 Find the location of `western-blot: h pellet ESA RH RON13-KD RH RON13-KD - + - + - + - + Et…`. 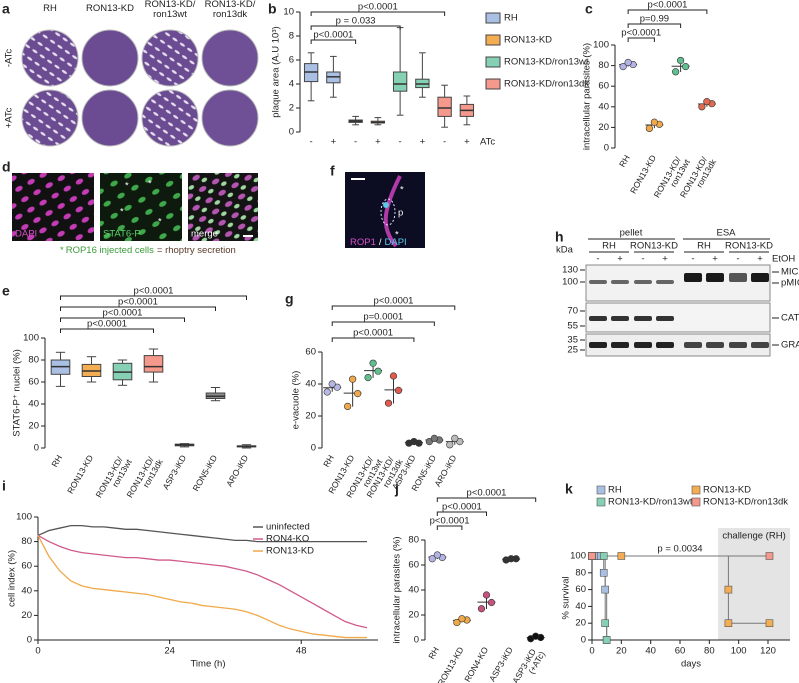

western-blot: h pellet ESA RH RON13-KD RH RON13-KD - + - + - + - + Et… is located at coordinates (677, 292).